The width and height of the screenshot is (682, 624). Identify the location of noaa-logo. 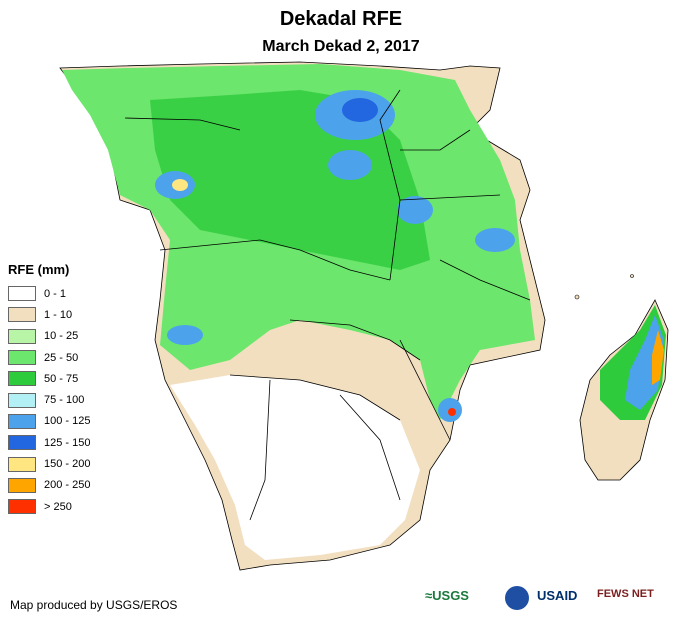
(517, 598).